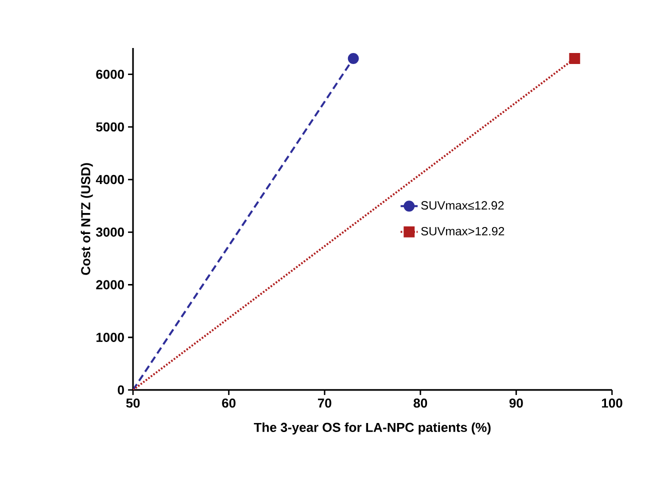 The image size is (667, 497). What do you see at coordinates (110, 127) in the screenshot?
I see `y-tick-label: 5000` at bounding box center [110, 127].